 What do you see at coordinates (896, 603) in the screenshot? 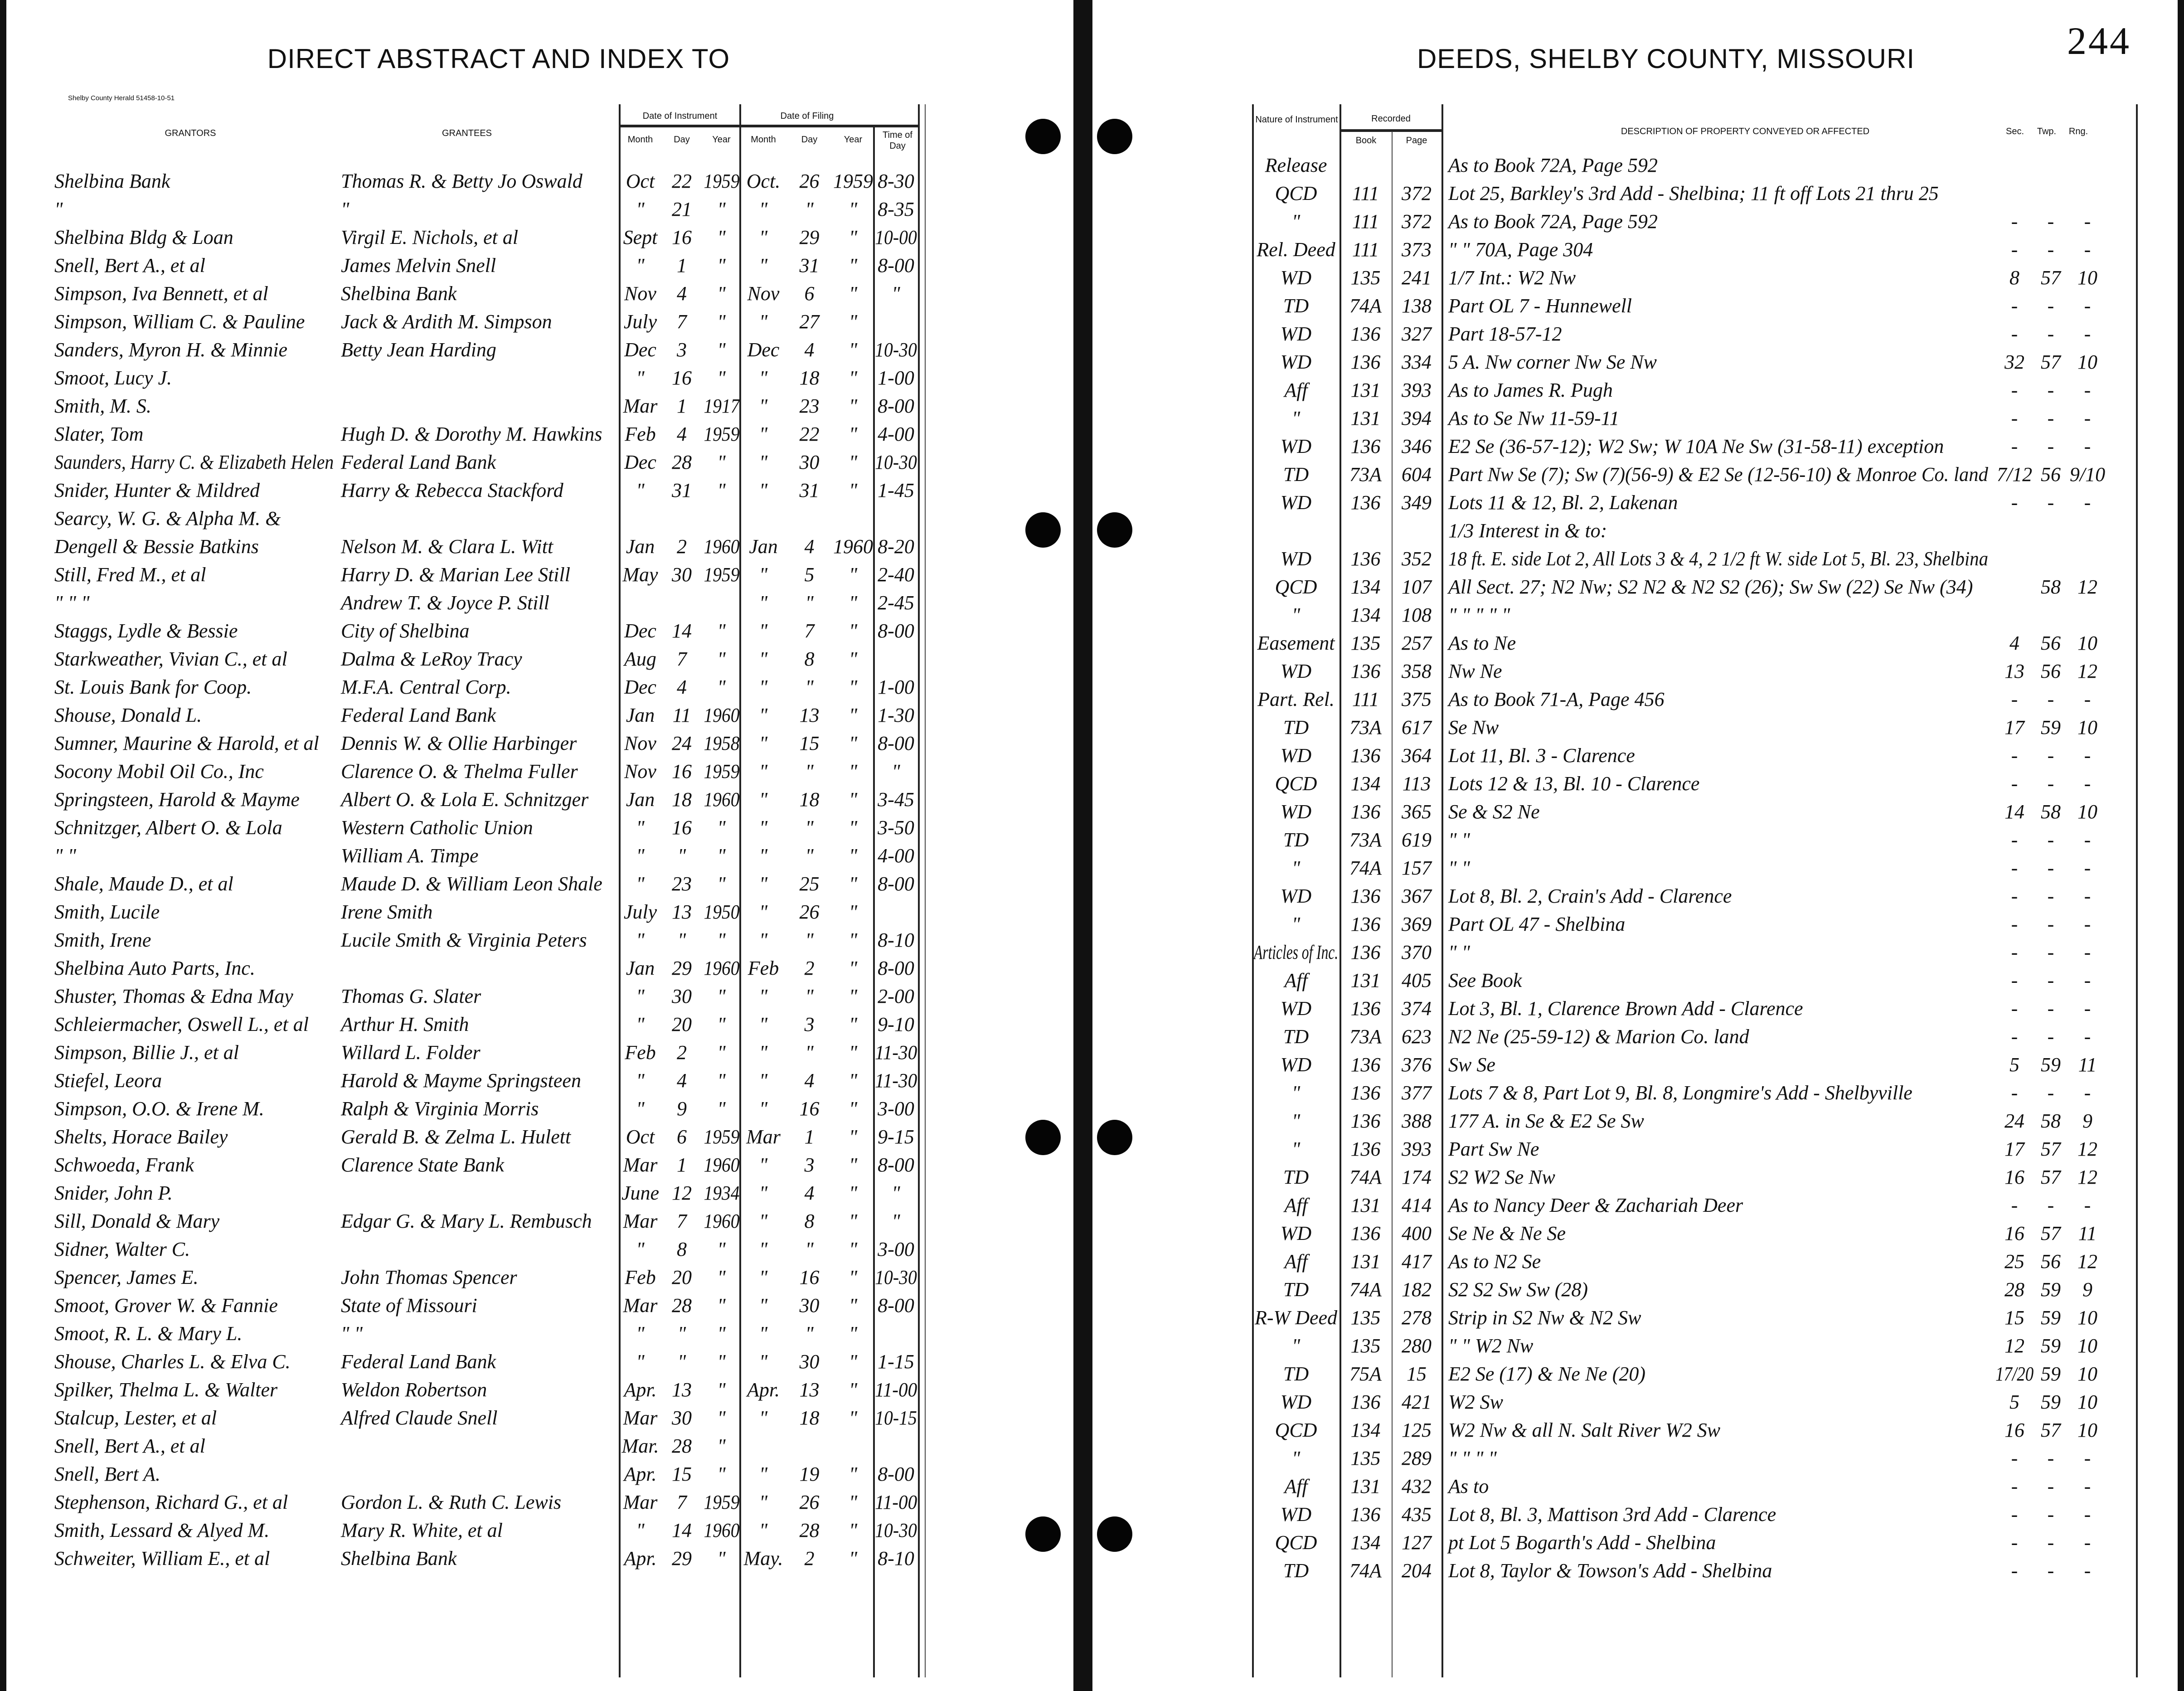
I see `time-of-day-cell: 2-45` at bounding box center [896, 603].